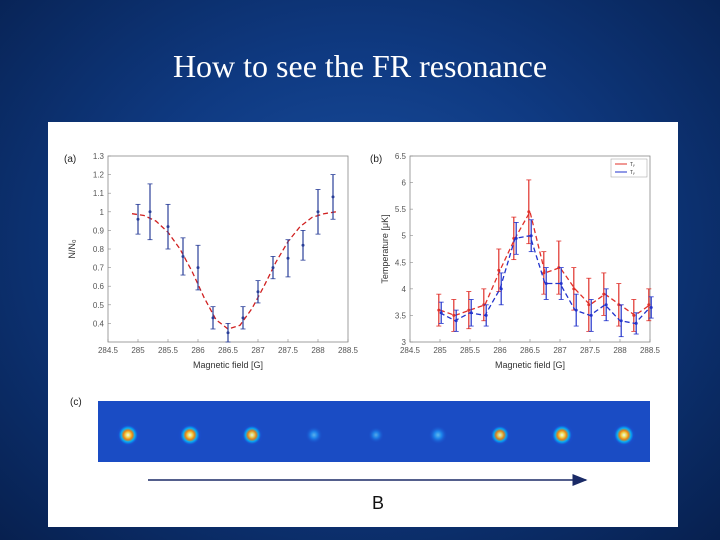  Describe the element at coordinates (99, 323) in the screenshot. I see `panel-a-y-tick-label: 0.4` at that location.